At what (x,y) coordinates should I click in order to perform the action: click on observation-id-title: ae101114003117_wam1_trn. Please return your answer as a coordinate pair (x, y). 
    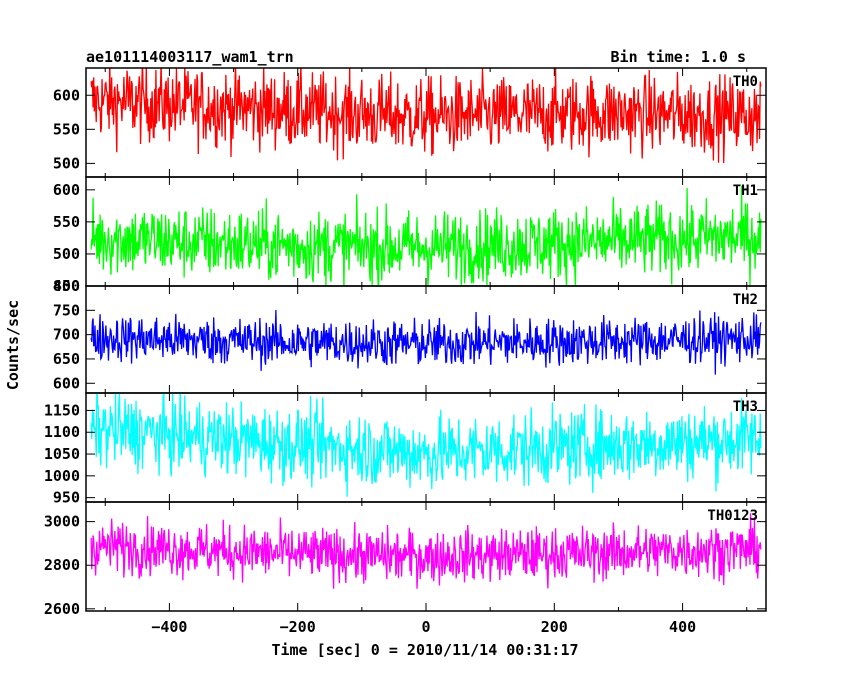
    Looking at the image, I should click on (190, 57).